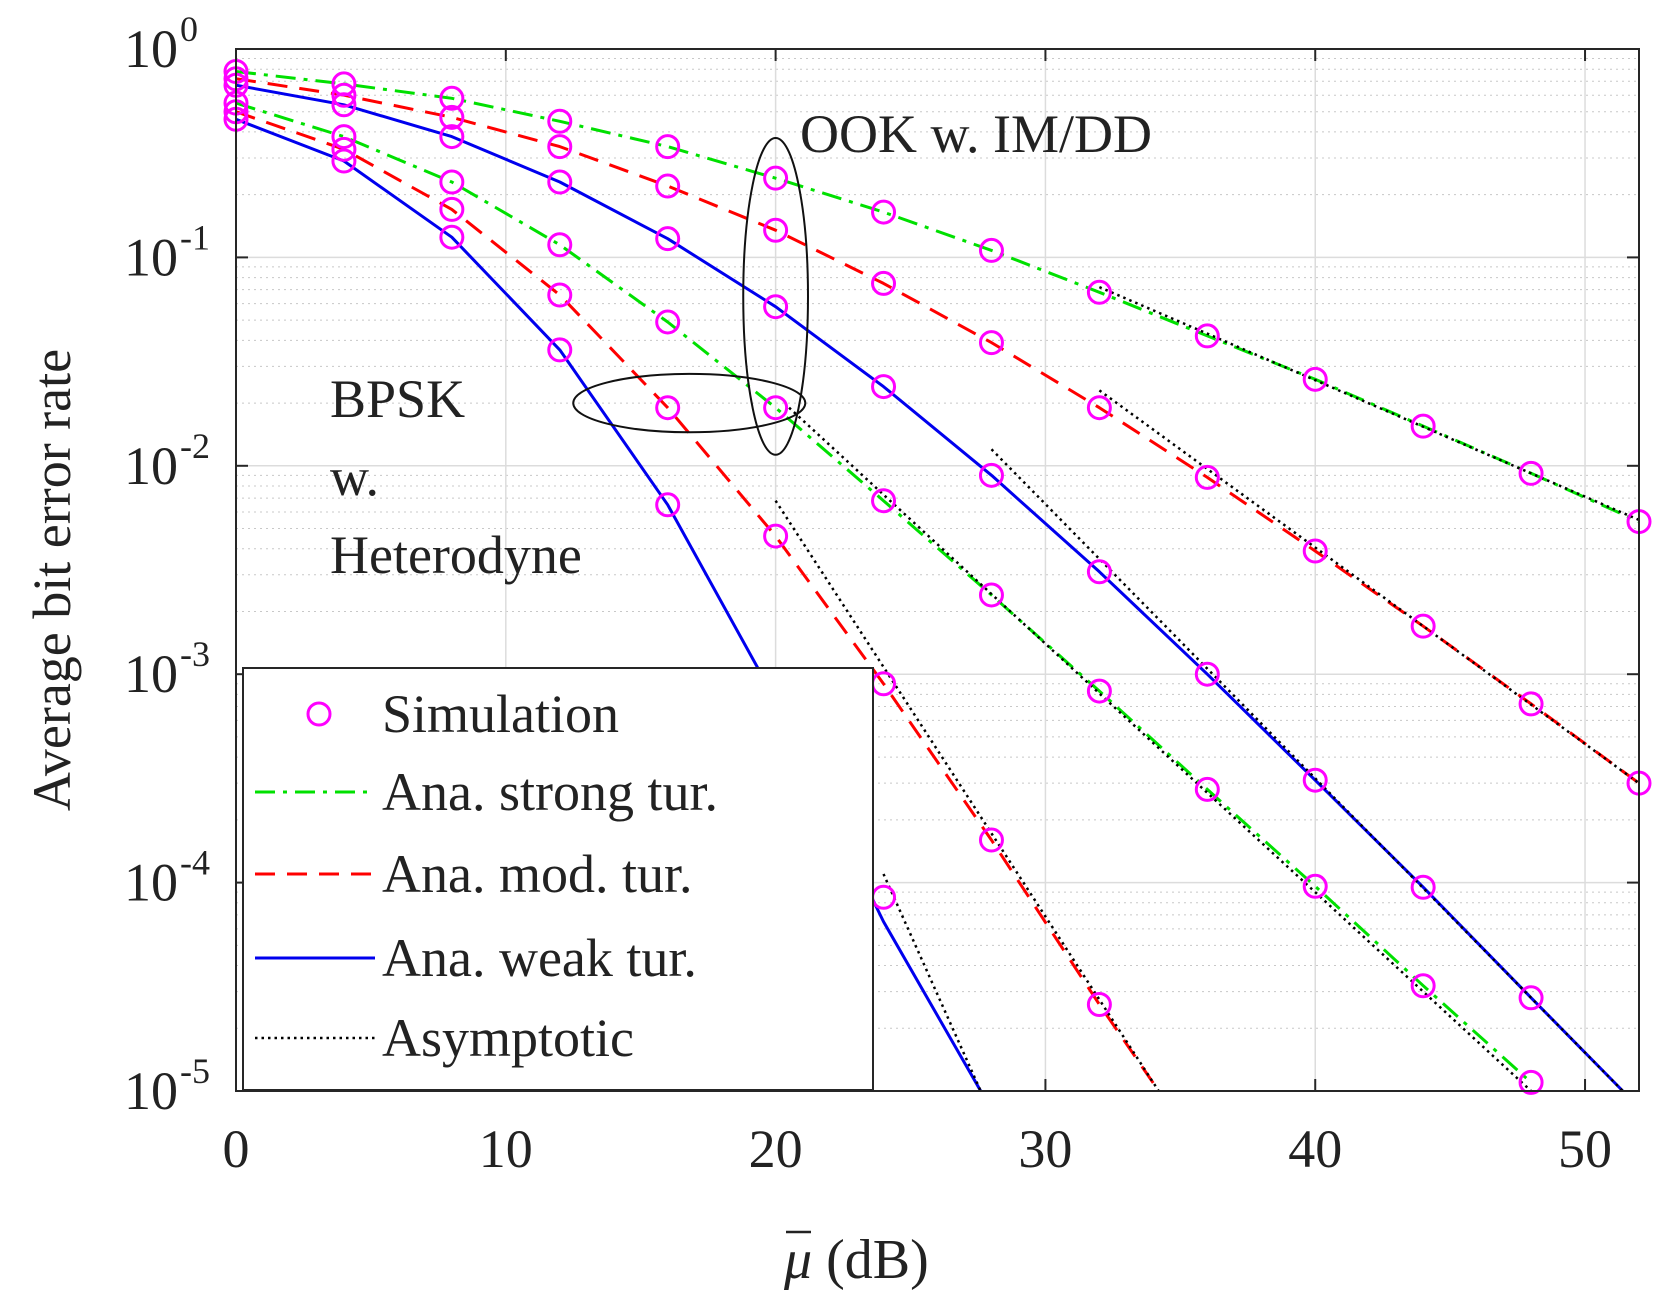 Image resolution: width=1659 pixels, height=1302 pixels. I want to click on annotation-bpsk-line1: BPSK, so click(397, 399).